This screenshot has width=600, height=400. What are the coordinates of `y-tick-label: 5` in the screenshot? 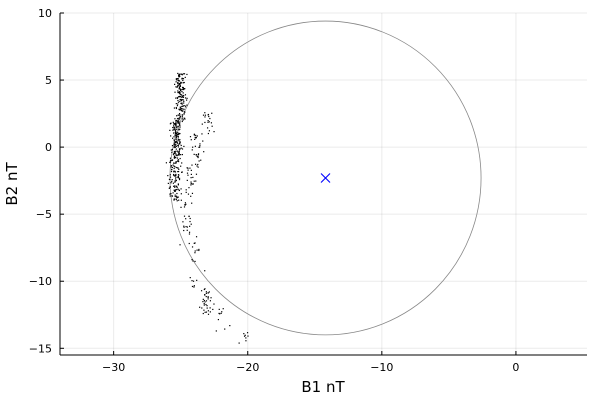 It's located at (48, 80).